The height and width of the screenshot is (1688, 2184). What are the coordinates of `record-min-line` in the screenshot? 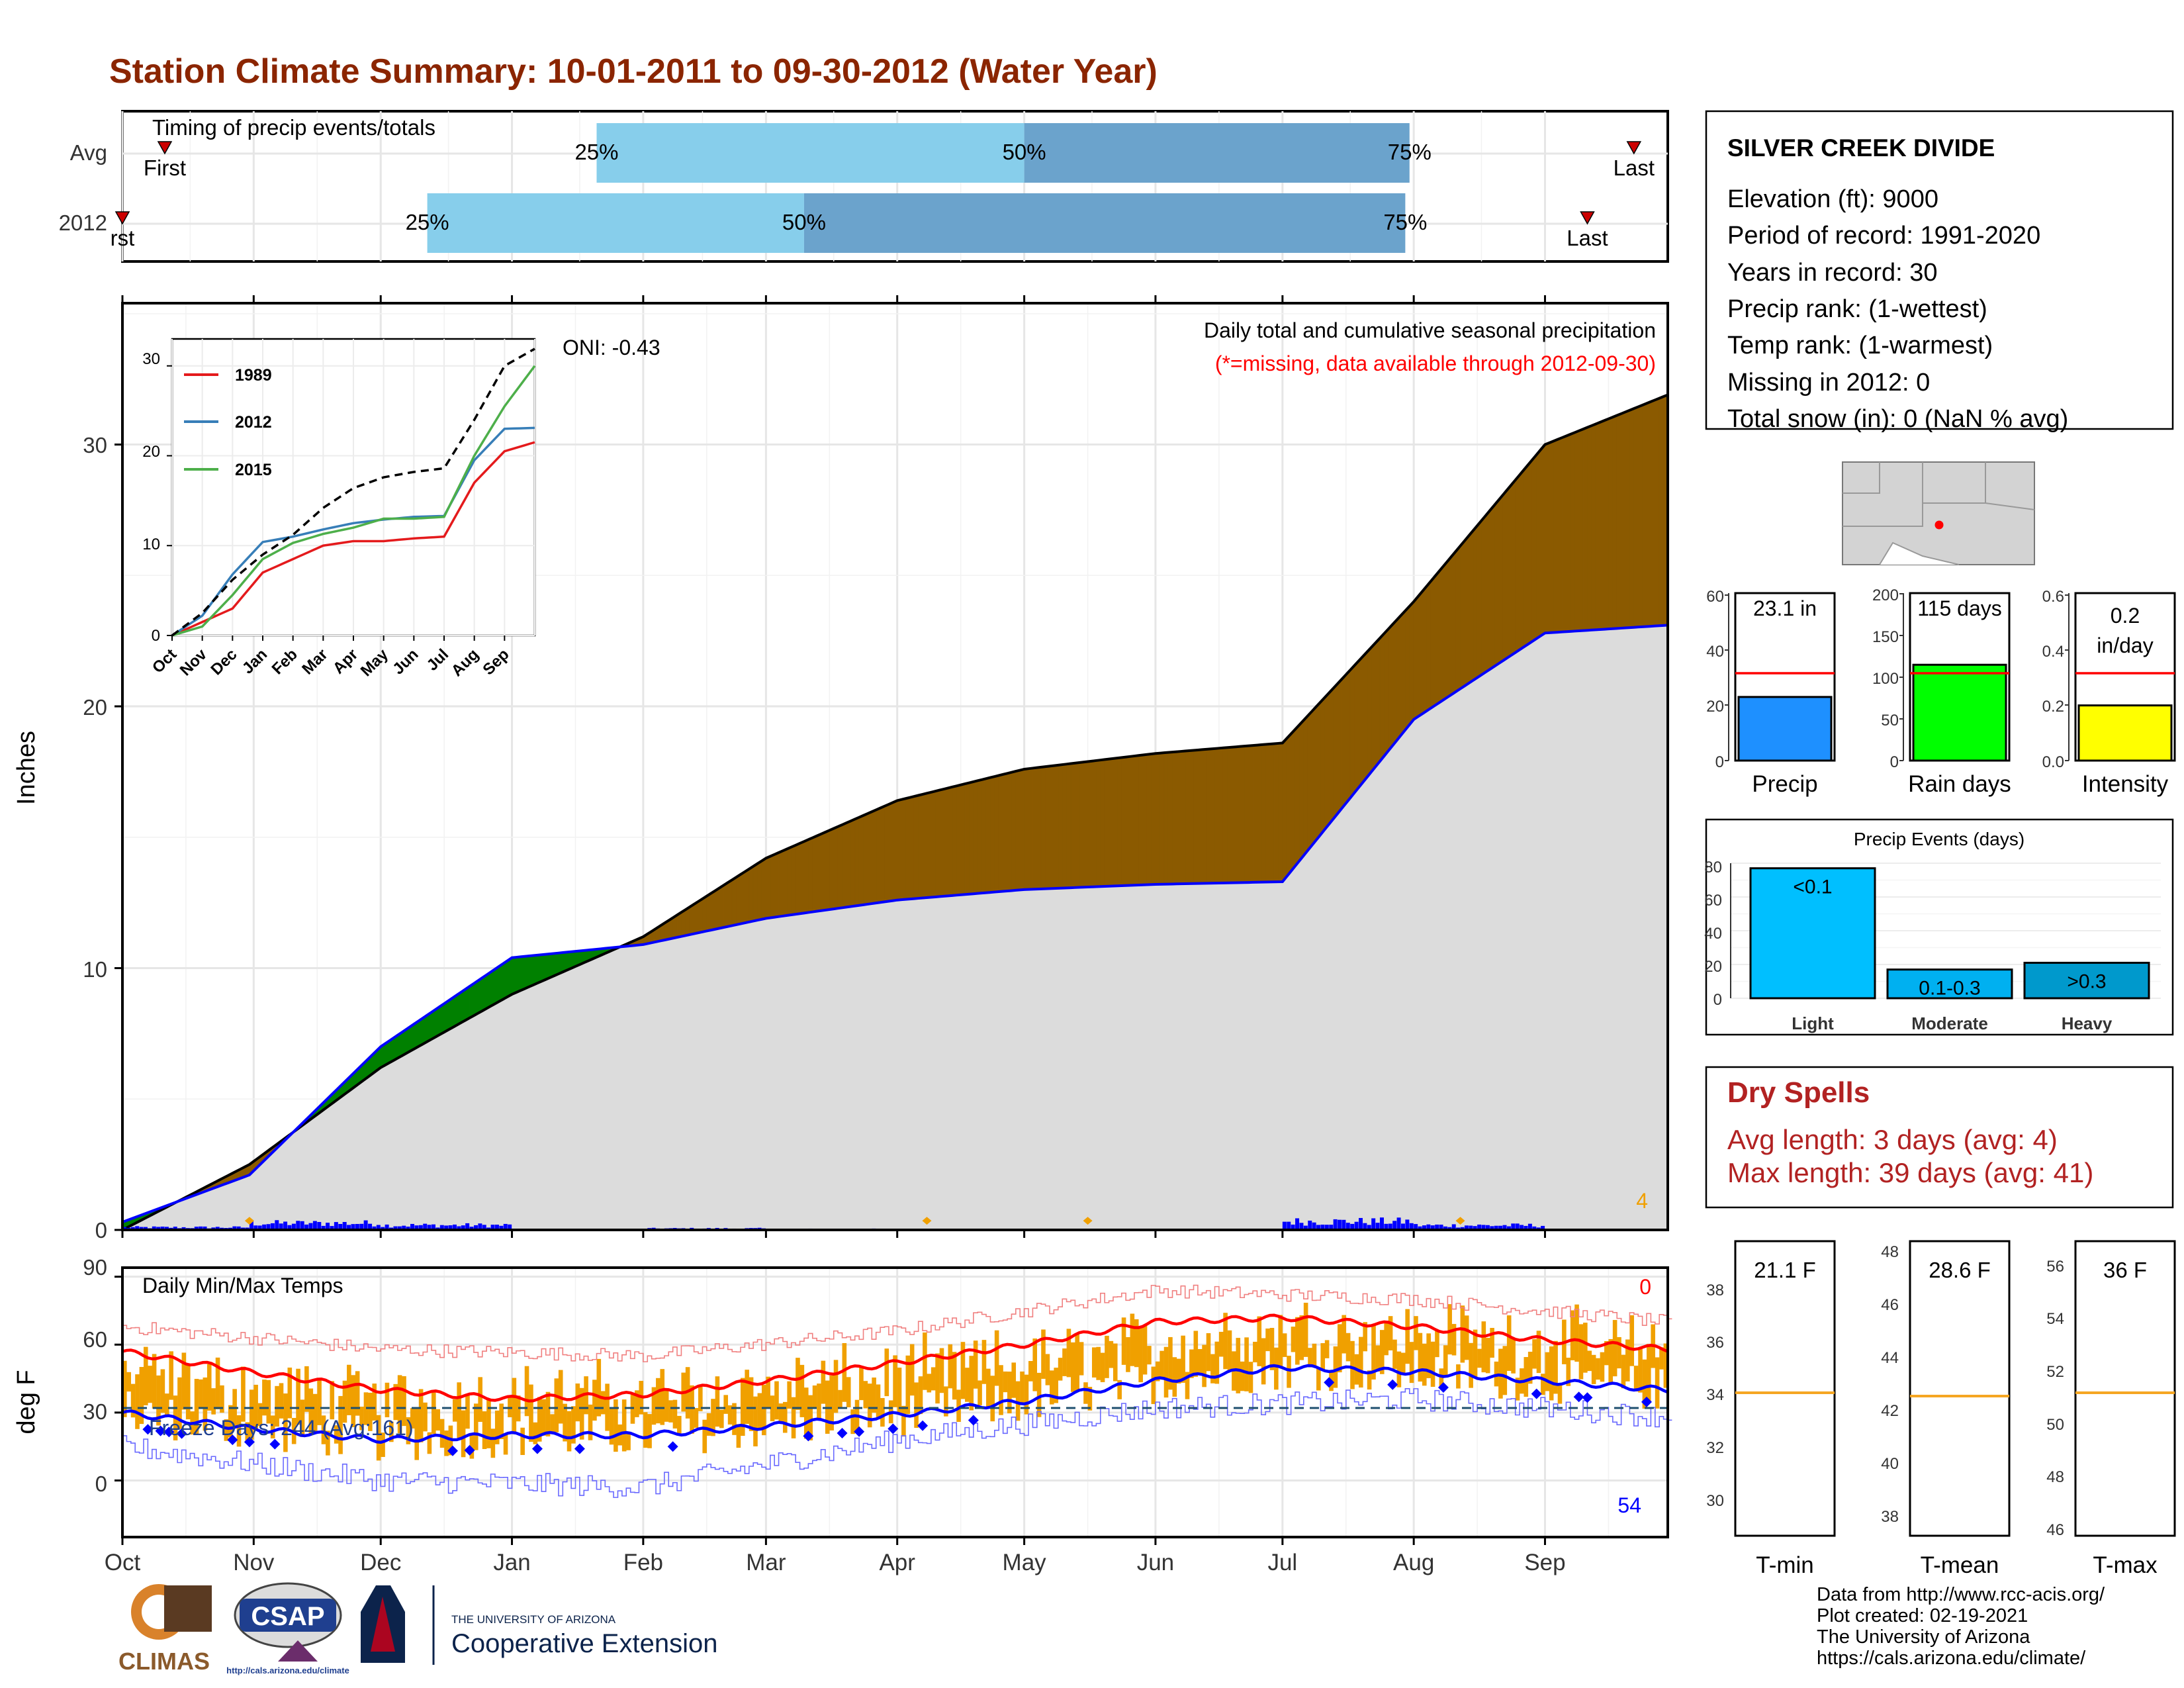 It's located at (897, 1443).